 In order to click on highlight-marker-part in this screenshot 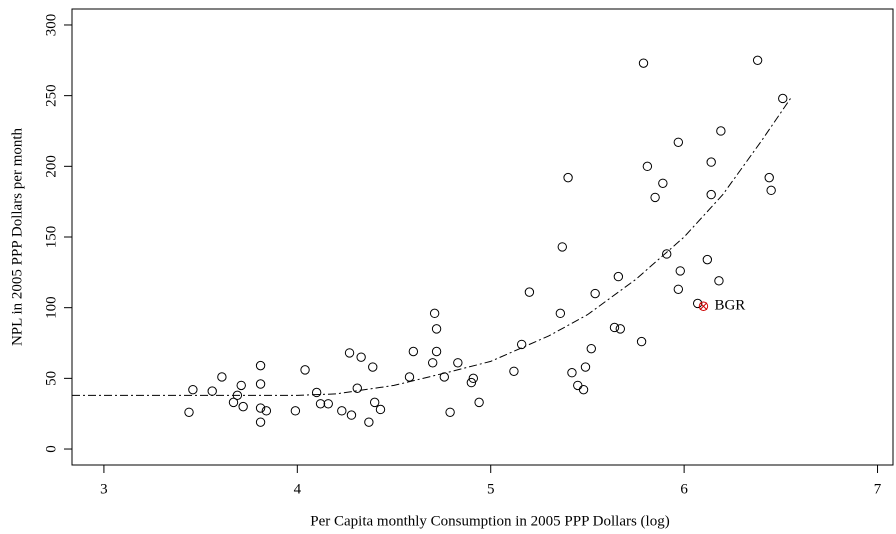, I will do `click(703, 306)`.